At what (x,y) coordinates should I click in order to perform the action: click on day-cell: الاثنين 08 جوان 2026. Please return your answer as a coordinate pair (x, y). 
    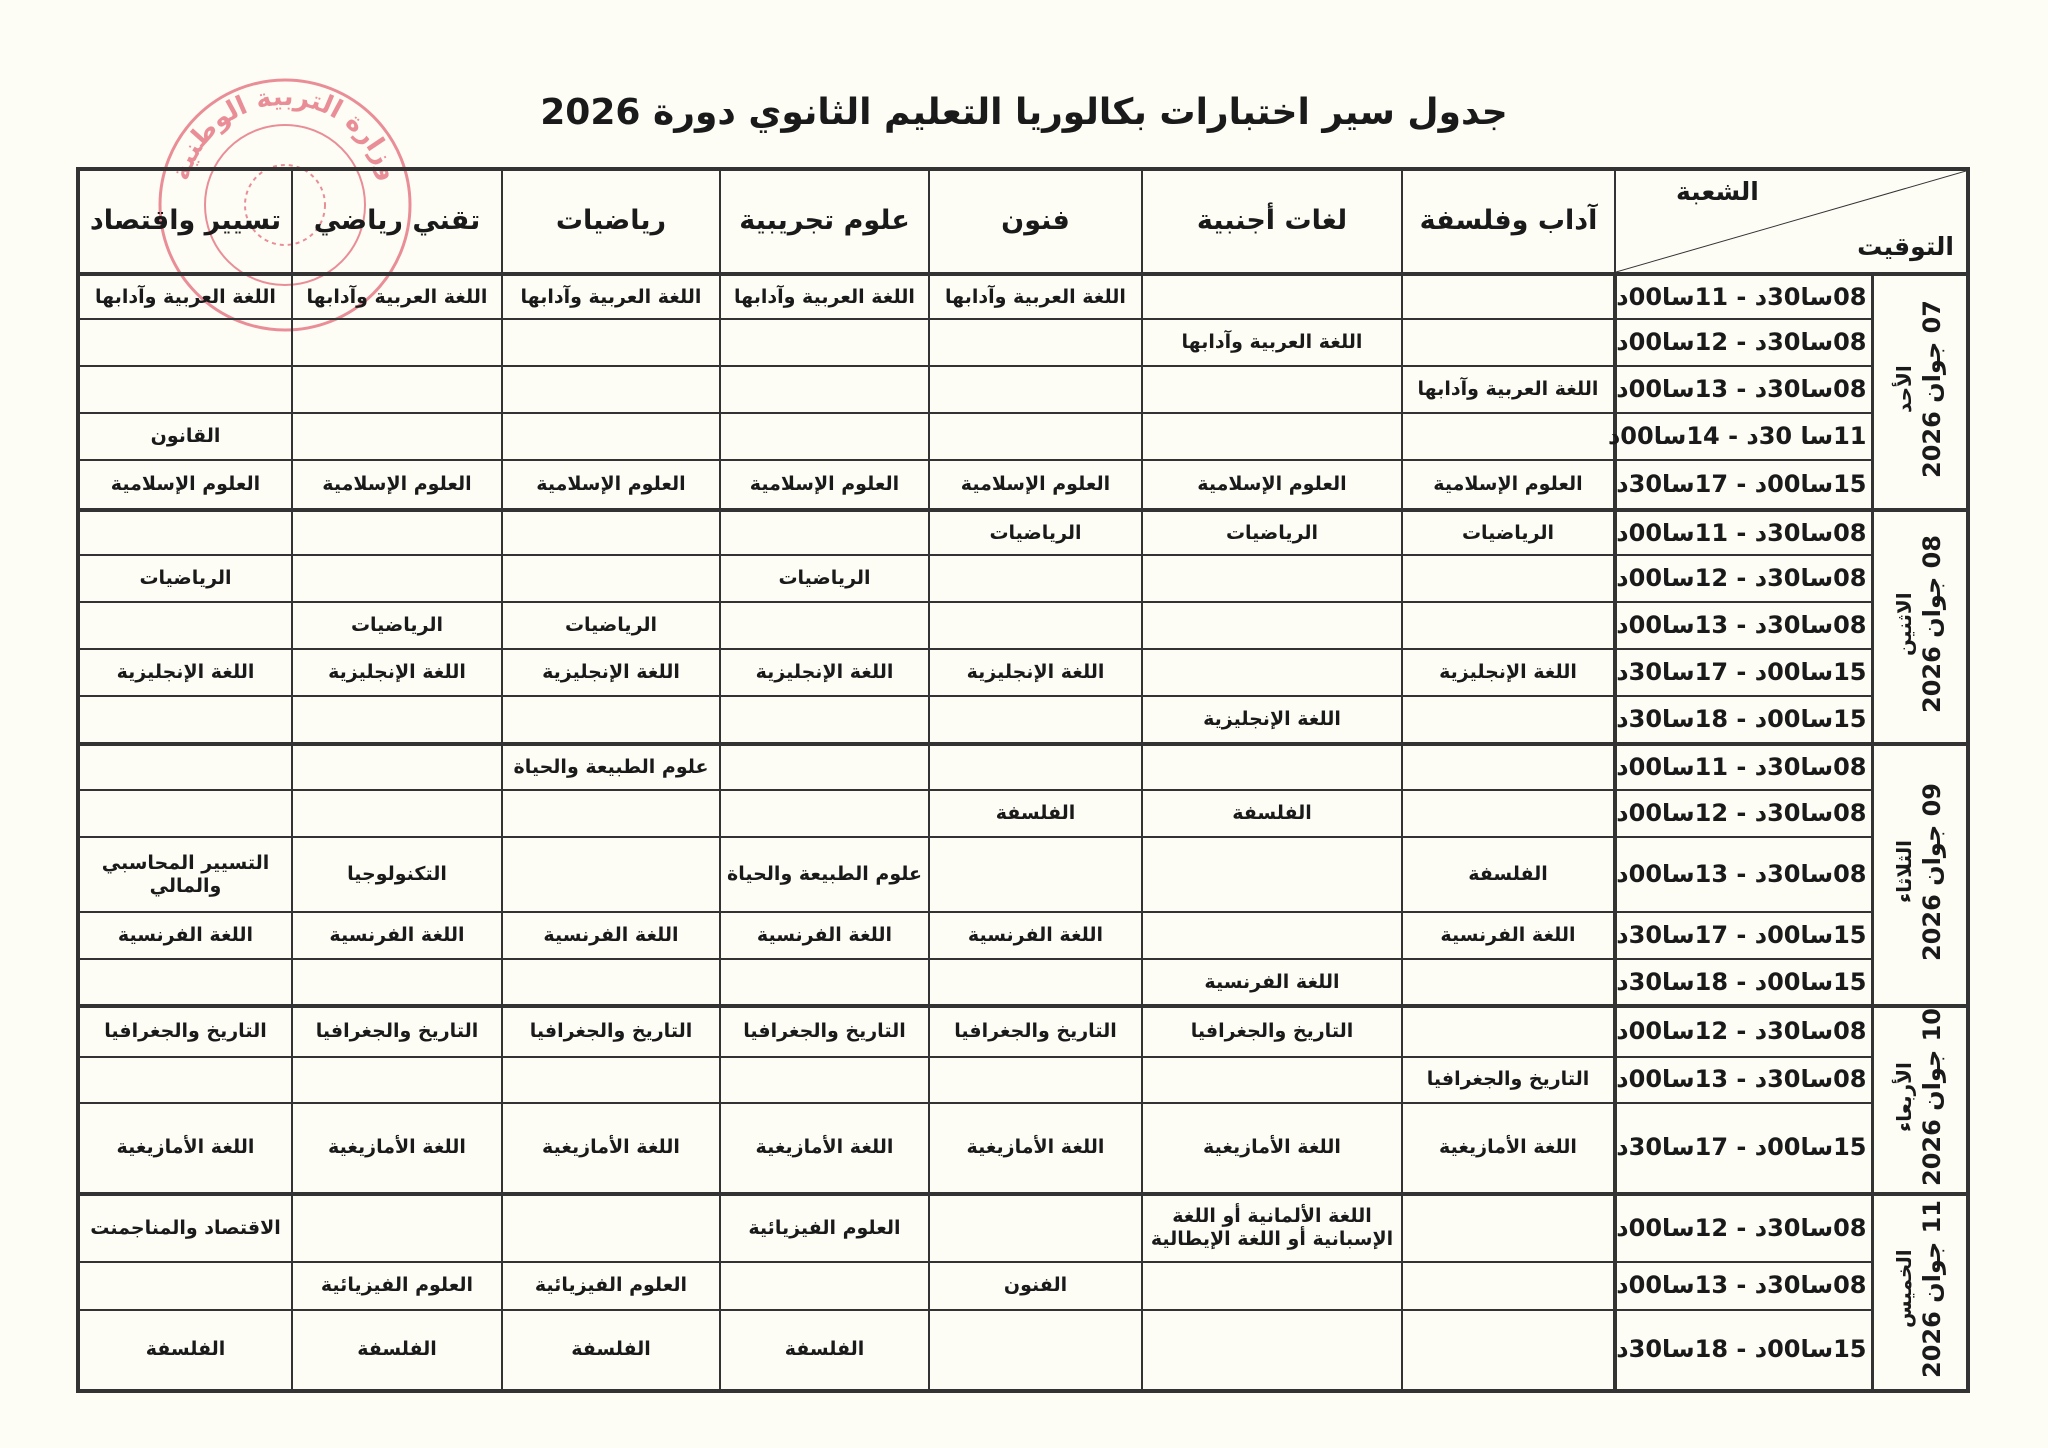
    Looking at the image, I should click on (1920, 626).